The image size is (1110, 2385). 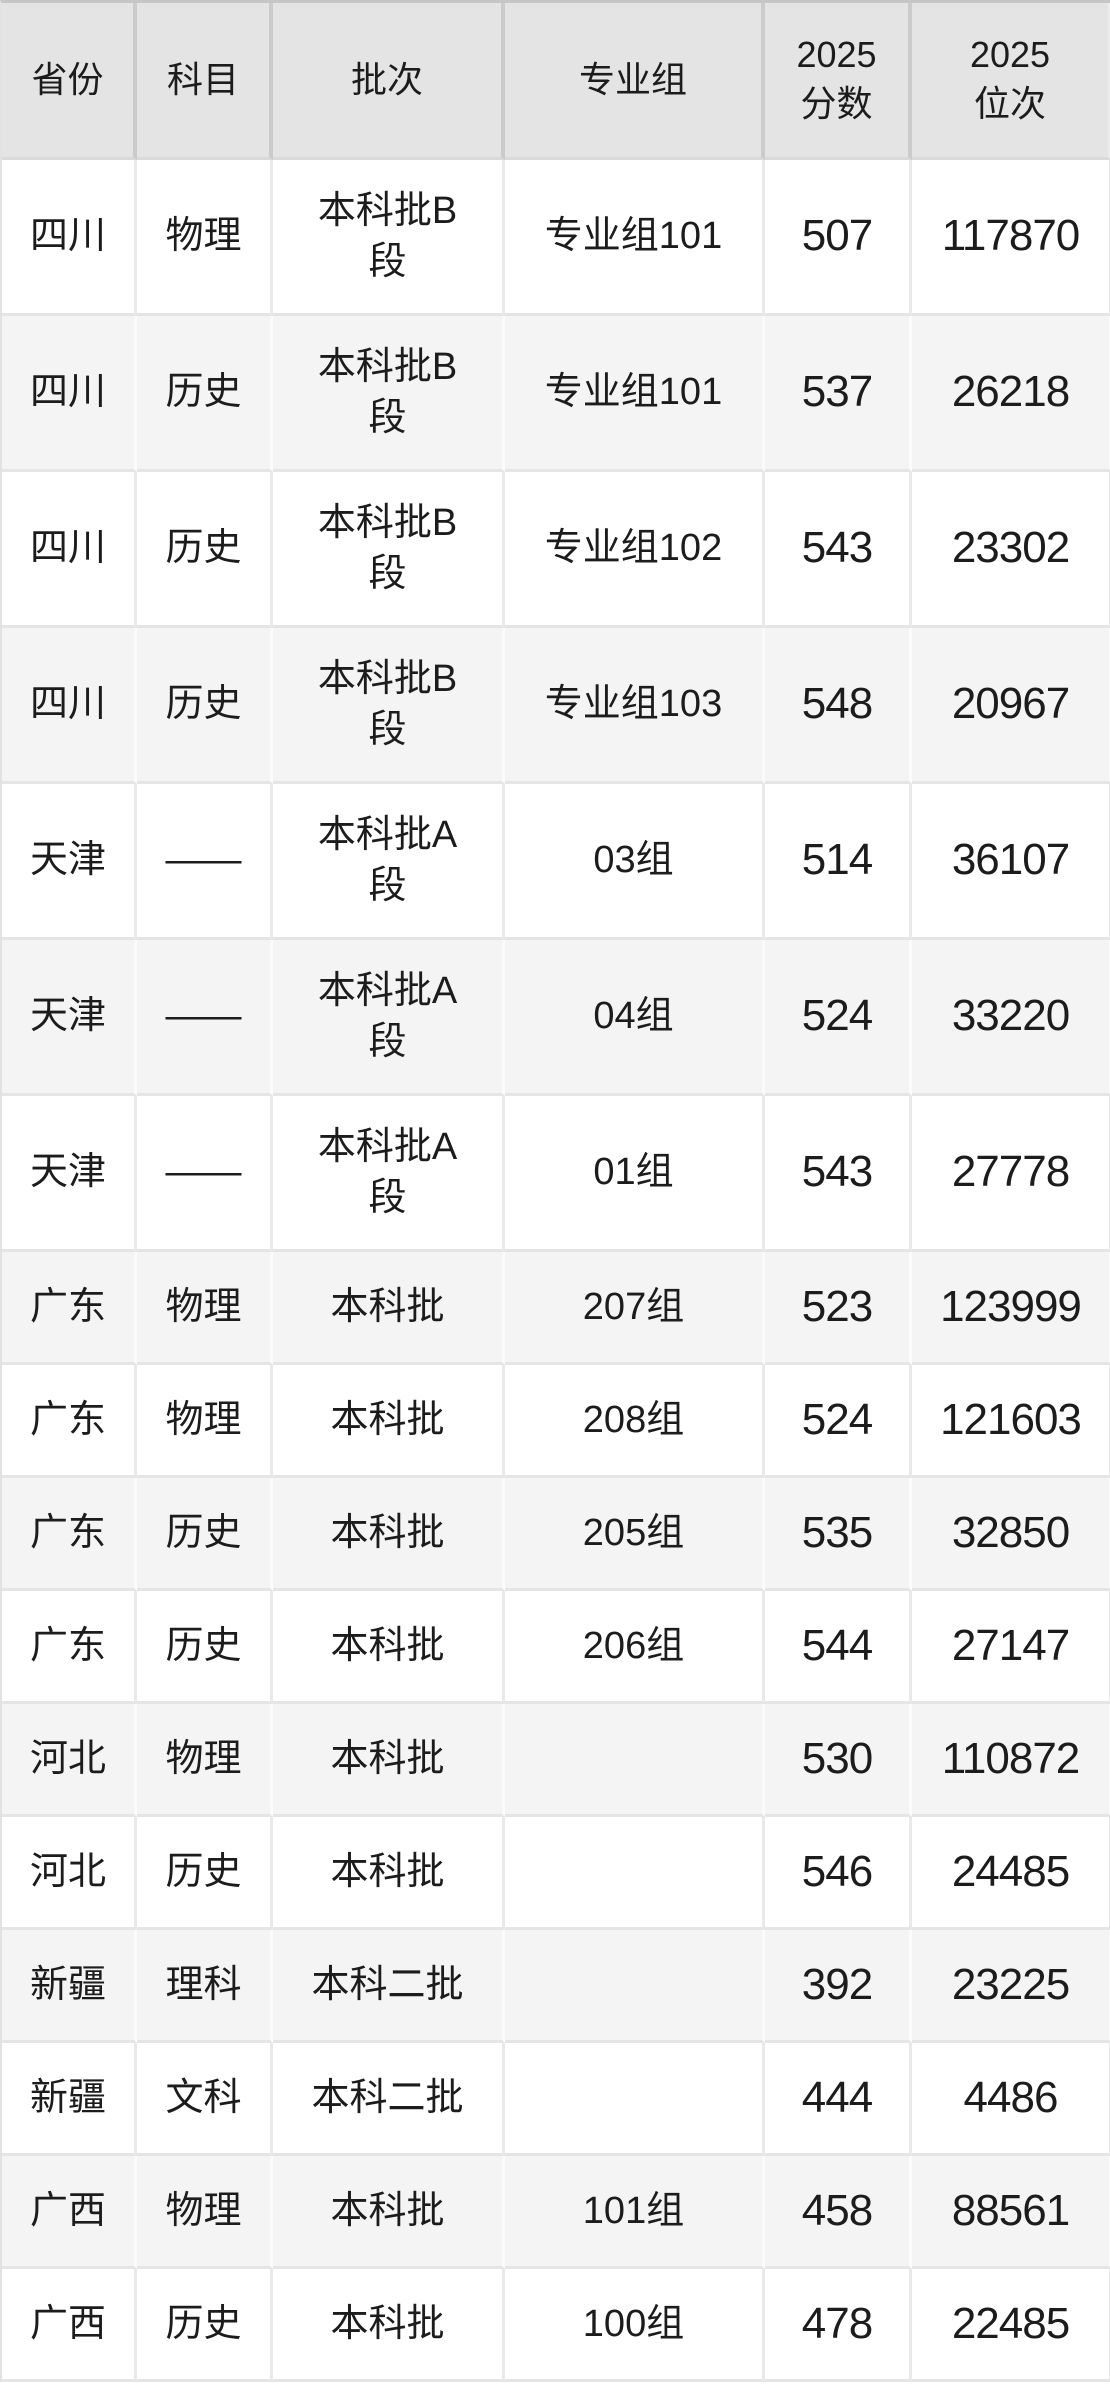 I want to click on table-row: 广东 历史 本科批 206组 544 27147, so click(x=556, y=1647).